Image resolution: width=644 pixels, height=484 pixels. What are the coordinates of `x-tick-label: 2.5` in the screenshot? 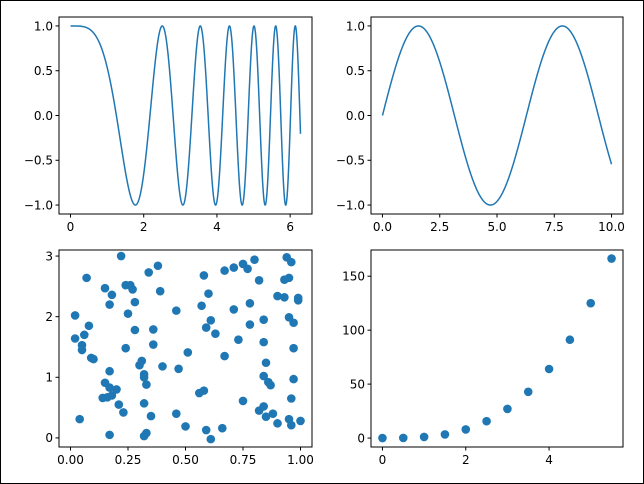 It's located at (439, 227).